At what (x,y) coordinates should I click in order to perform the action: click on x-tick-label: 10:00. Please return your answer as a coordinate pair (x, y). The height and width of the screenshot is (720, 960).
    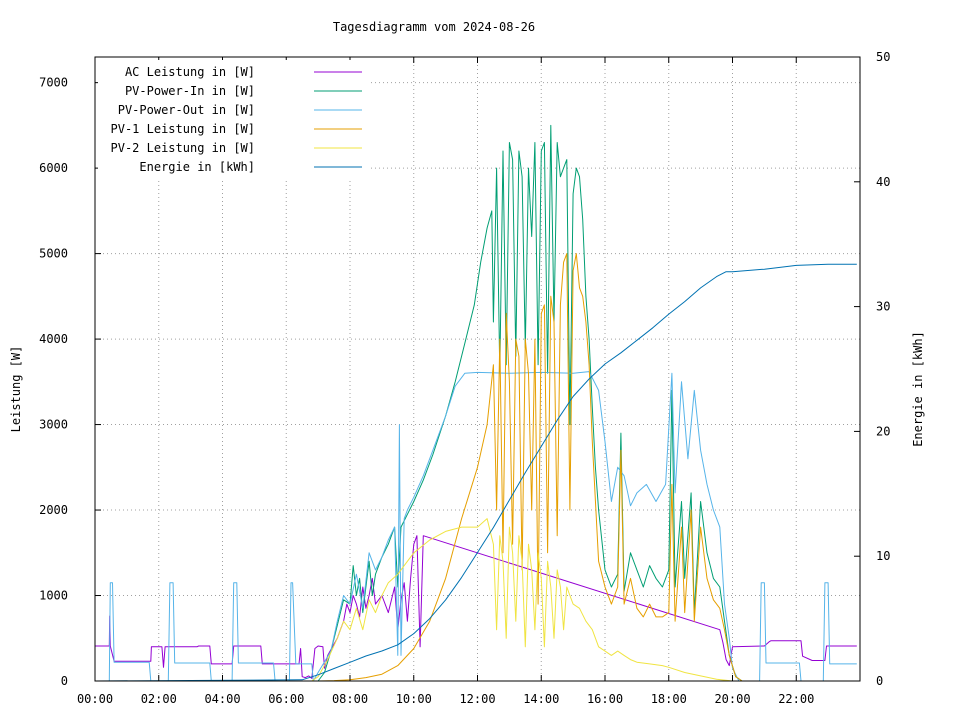
    Looking at the image, I should click on (414, 699).